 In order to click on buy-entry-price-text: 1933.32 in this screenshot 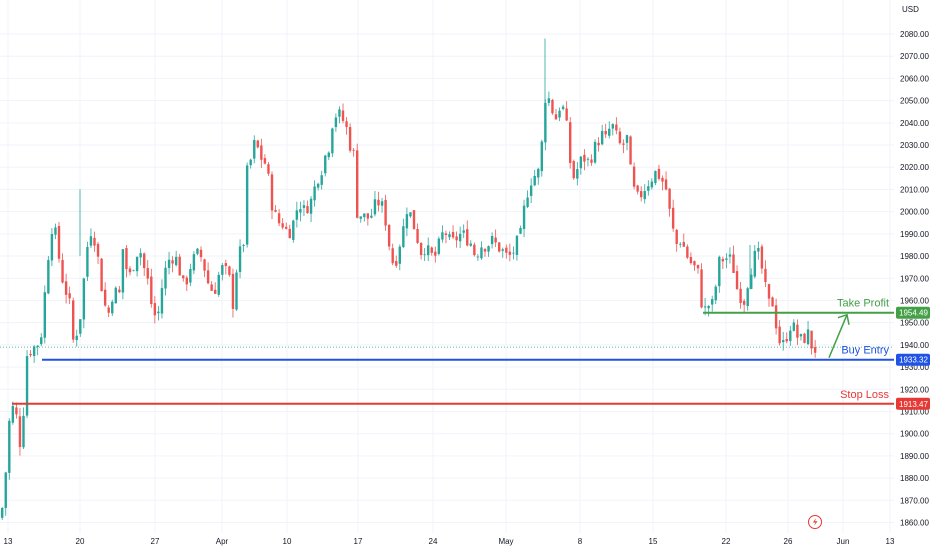, I will do `click(913, 360)`.